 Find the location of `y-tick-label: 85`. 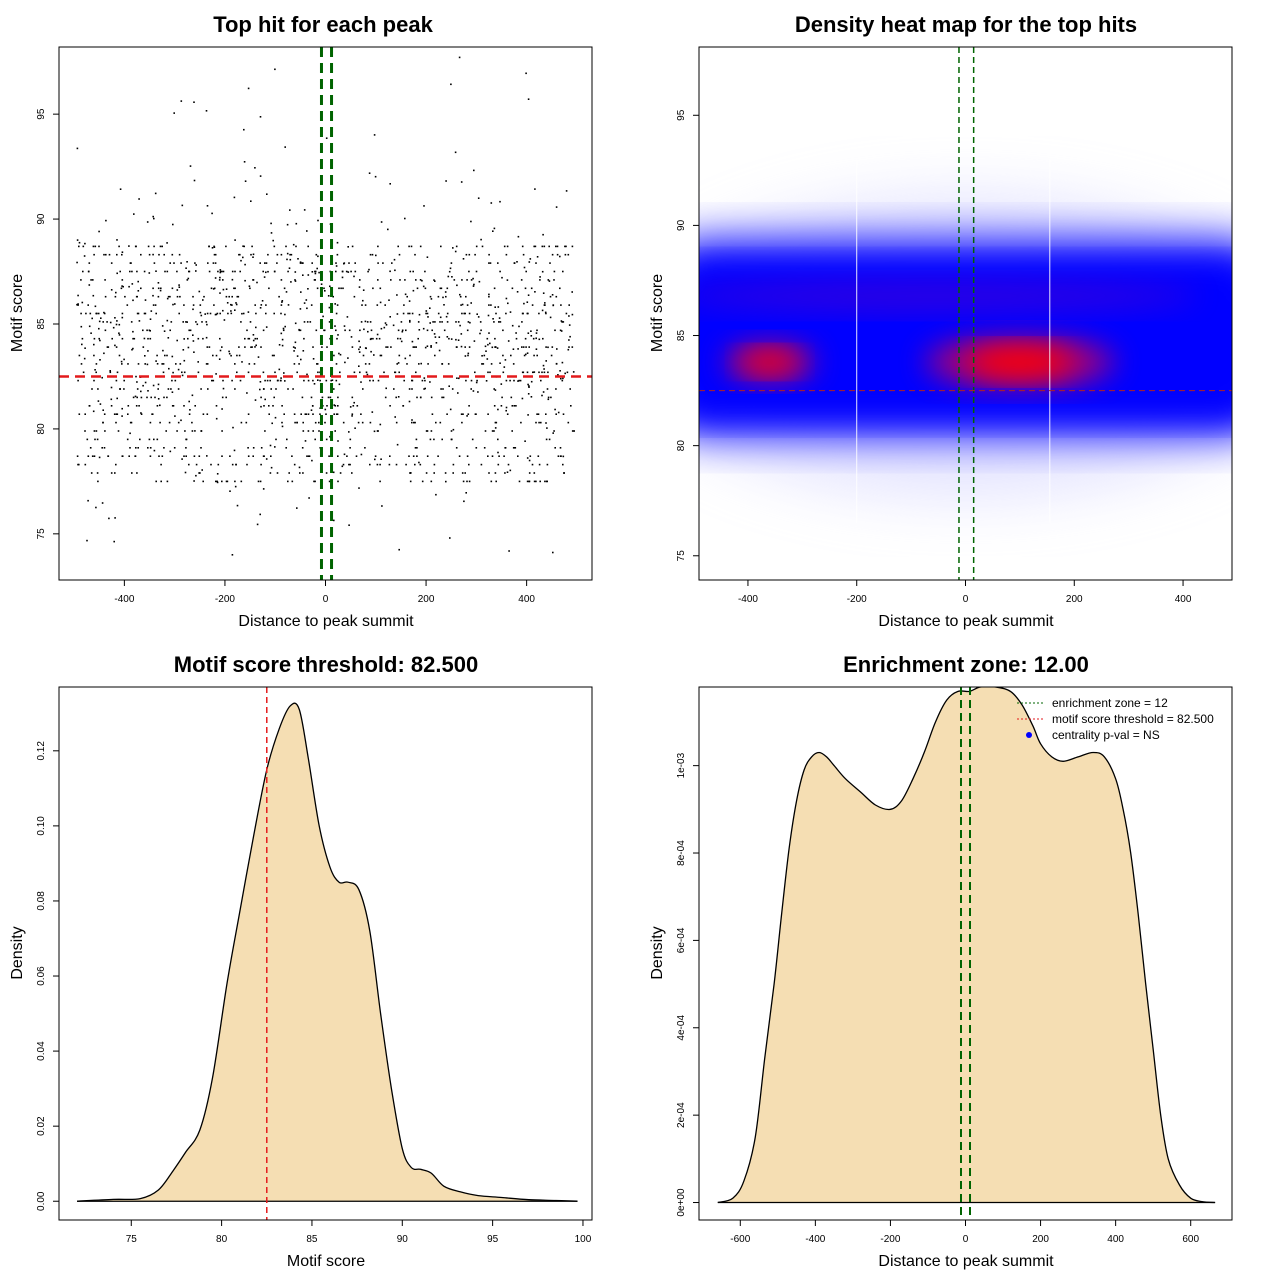

y-tick-label: 85 is located at coordinates (681, 336).